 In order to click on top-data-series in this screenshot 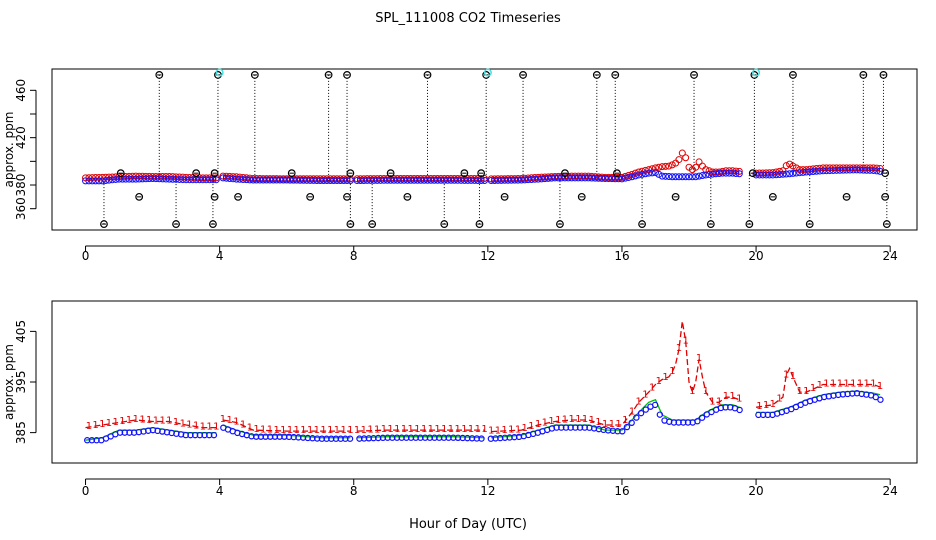, I will do `click(483, 167)`.